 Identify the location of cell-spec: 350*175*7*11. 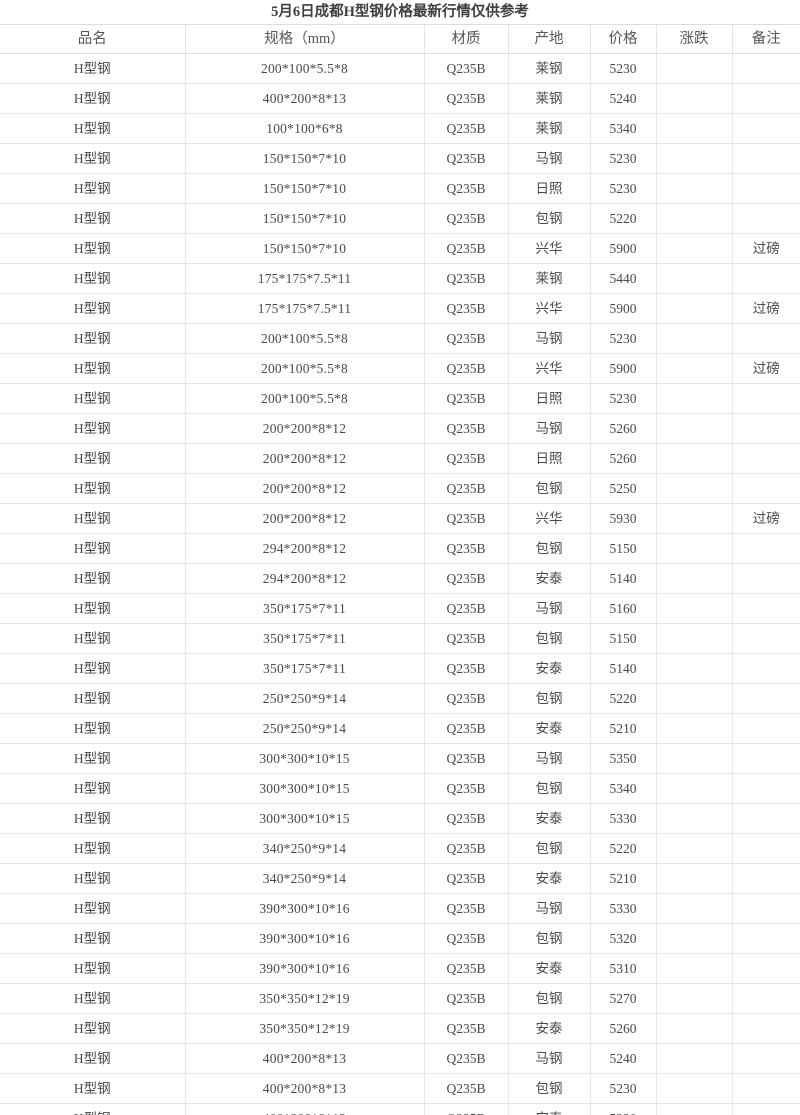
(305, 638).